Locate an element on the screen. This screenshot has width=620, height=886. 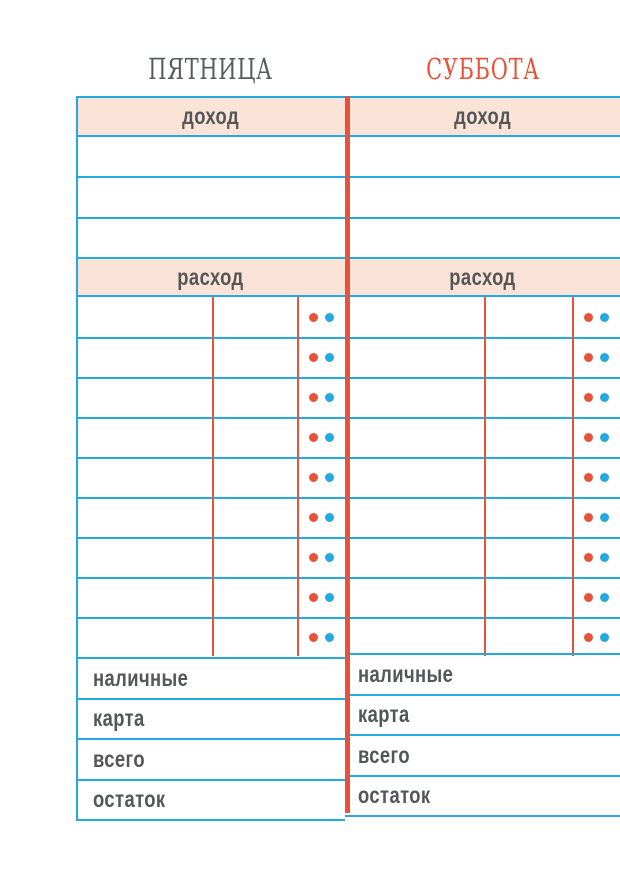
expense-header-friday-label: расход is located at coordinates (210, 276).